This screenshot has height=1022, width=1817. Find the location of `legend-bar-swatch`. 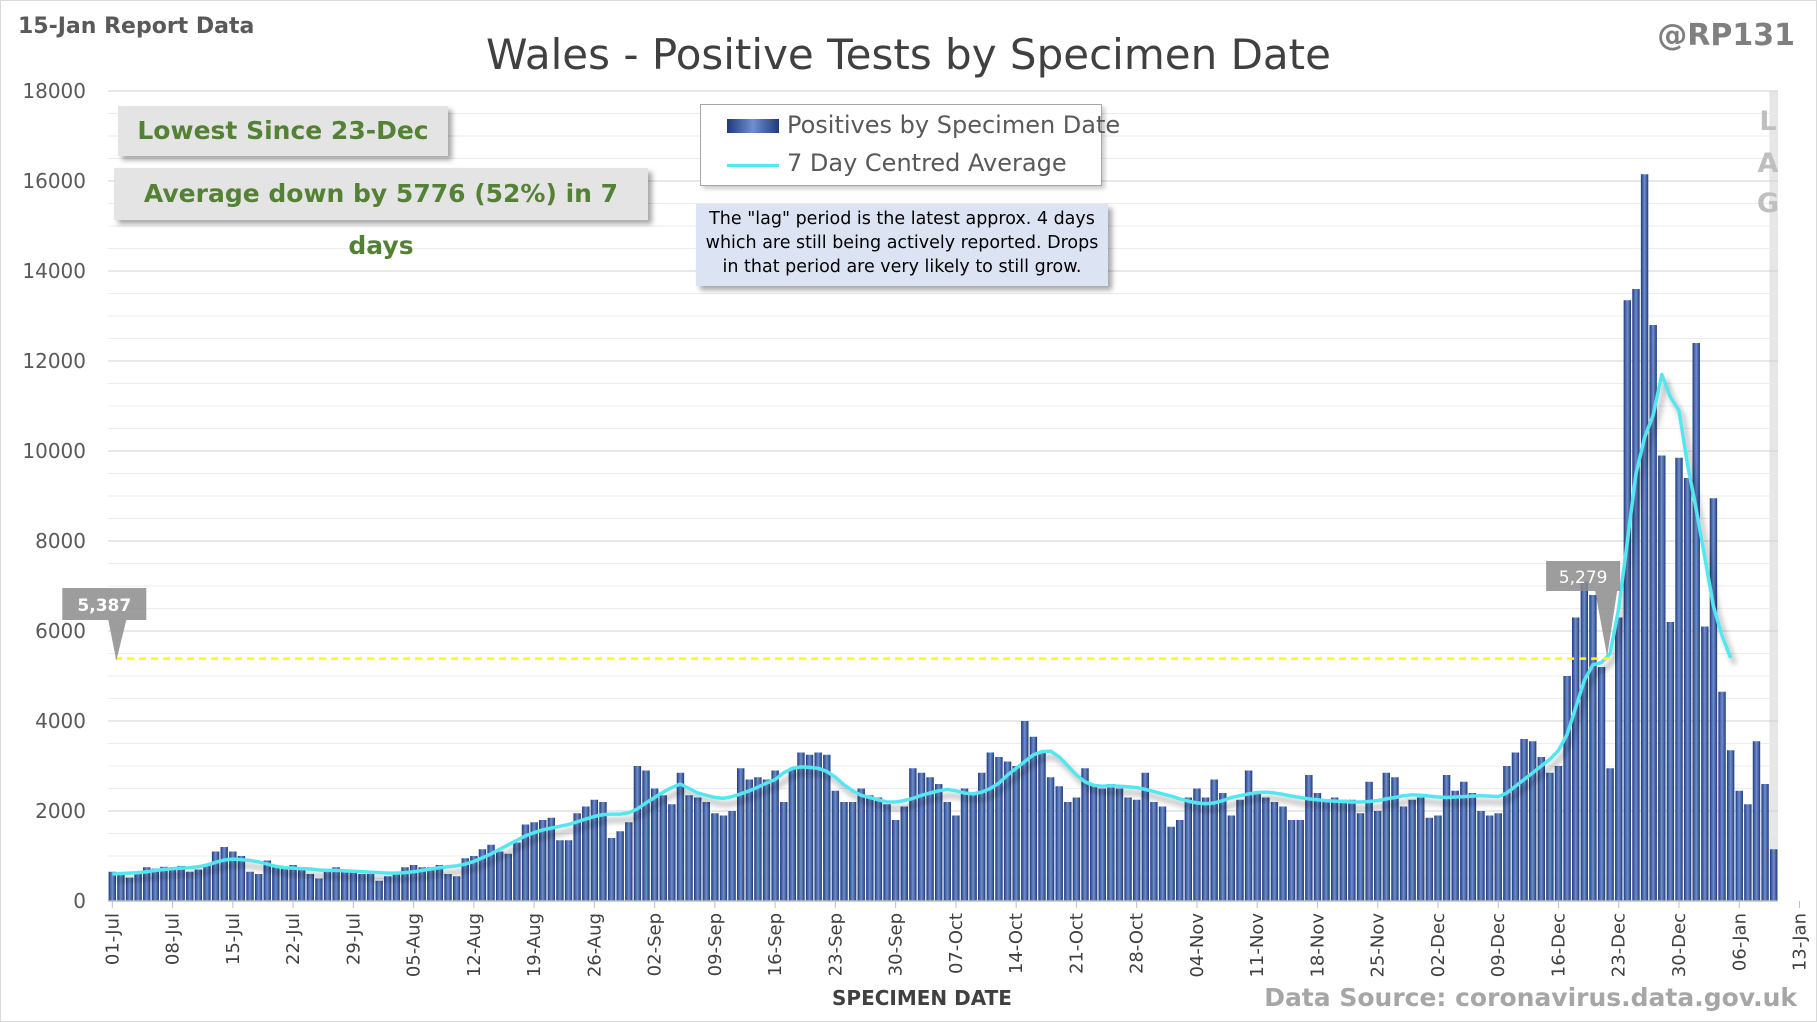

legend-bar-swatch is located at coordinates (753, 126).